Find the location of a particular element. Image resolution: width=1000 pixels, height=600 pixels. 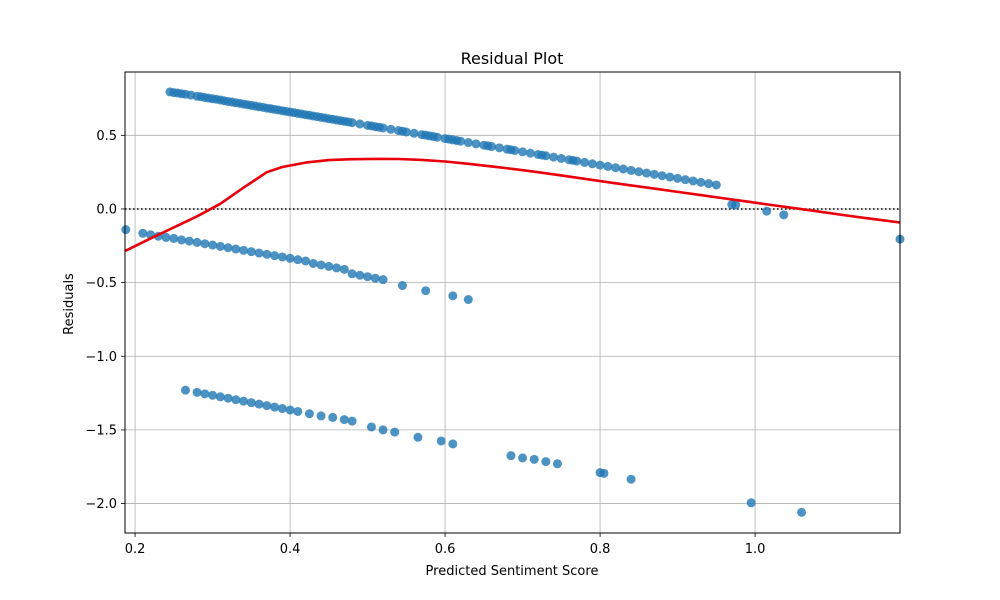

x-axis-title: Predicted Sentiment Score is located at coordinates (512, 571).